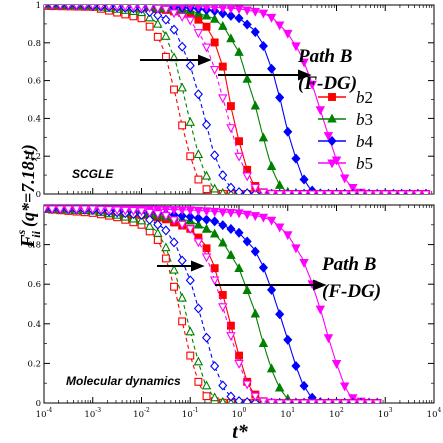  I want to click on x-tick-label: 10⁰, so click(239, 413).